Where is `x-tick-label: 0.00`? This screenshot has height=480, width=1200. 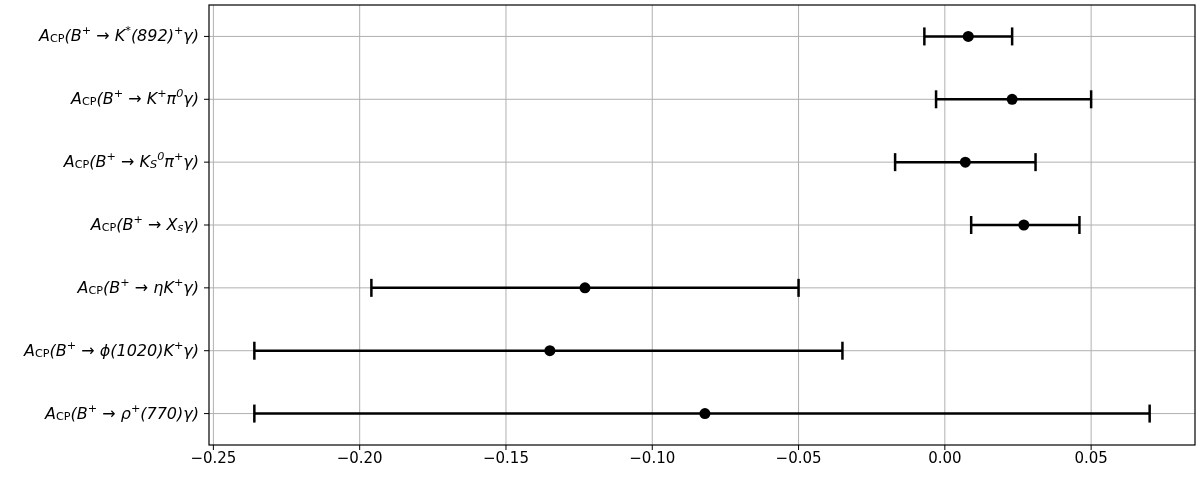 x-tick-label: 0.00 is located at coordinates (945, 458).